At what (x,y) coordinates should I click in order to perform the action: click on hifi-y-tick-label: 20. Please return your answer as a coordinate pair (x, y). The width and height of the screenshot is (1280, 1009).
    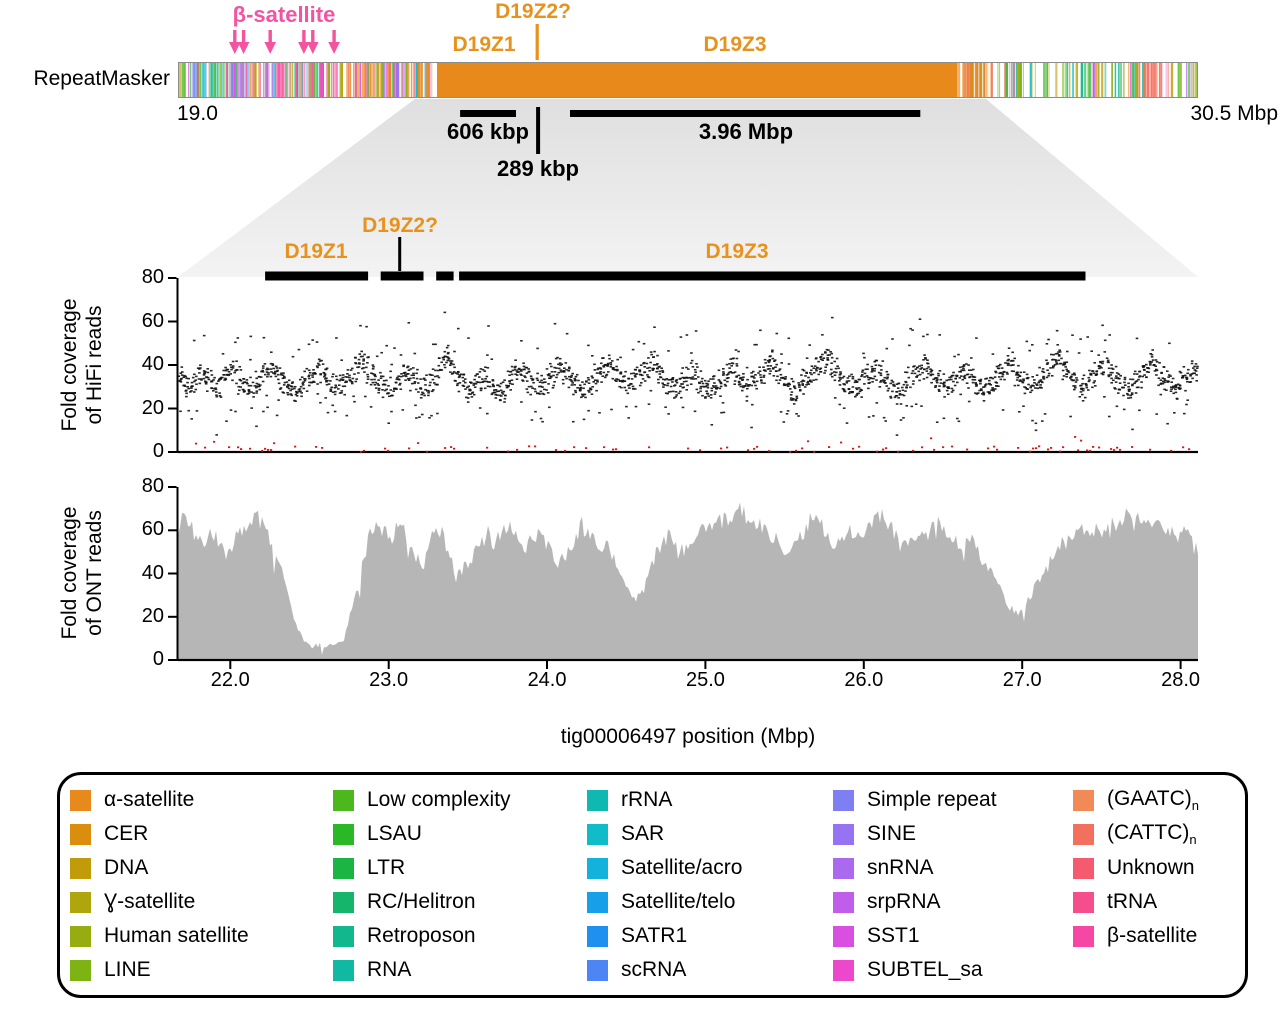
    Looking at the image, I should click on (152, 407).